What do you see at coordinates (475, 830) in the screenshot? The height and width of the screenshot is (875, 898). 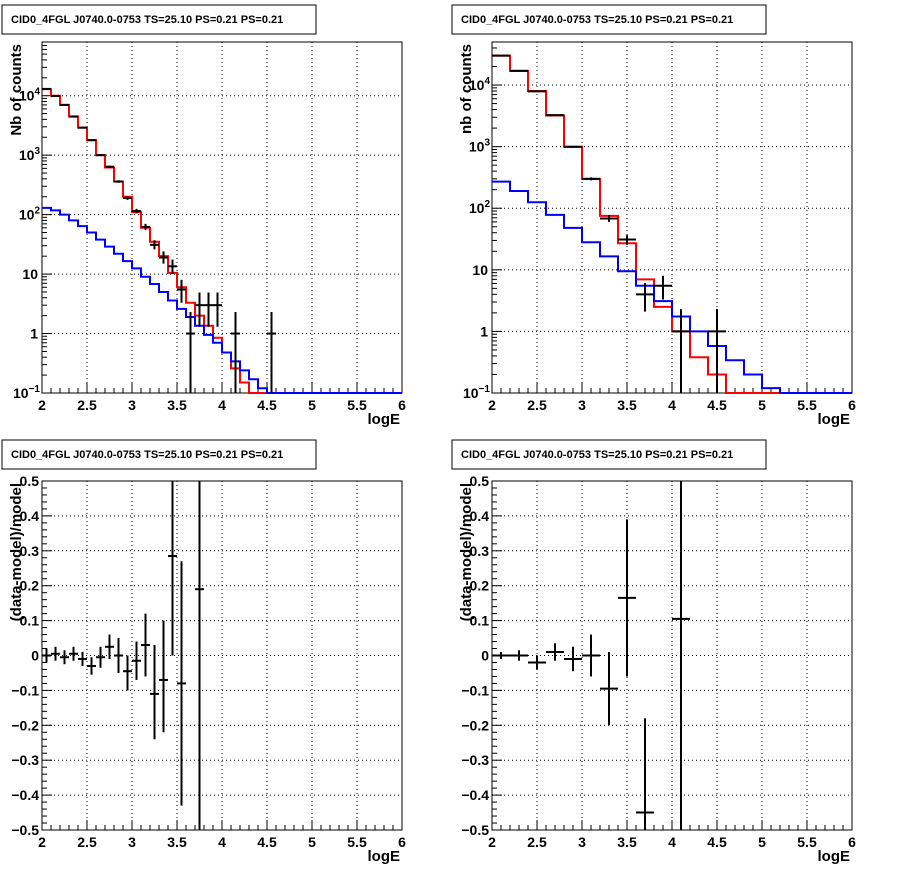 I see `y-tick-label: −0.5` at bounding box center [475, 830].